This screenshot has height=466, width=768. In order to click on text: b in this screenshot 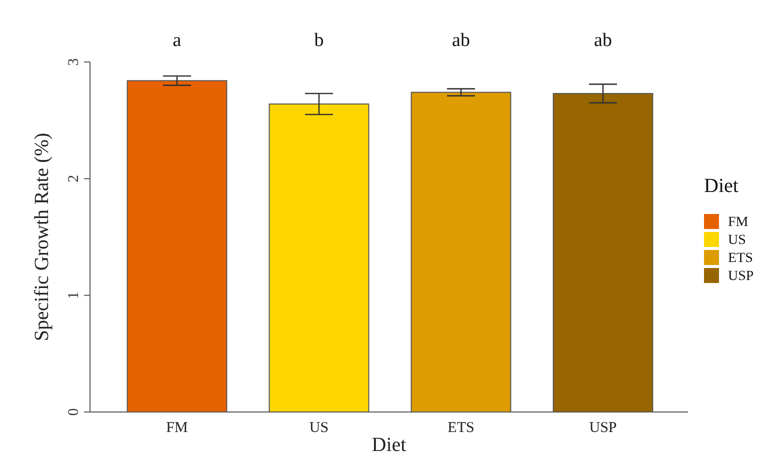, I will do `click(319, 40)`.